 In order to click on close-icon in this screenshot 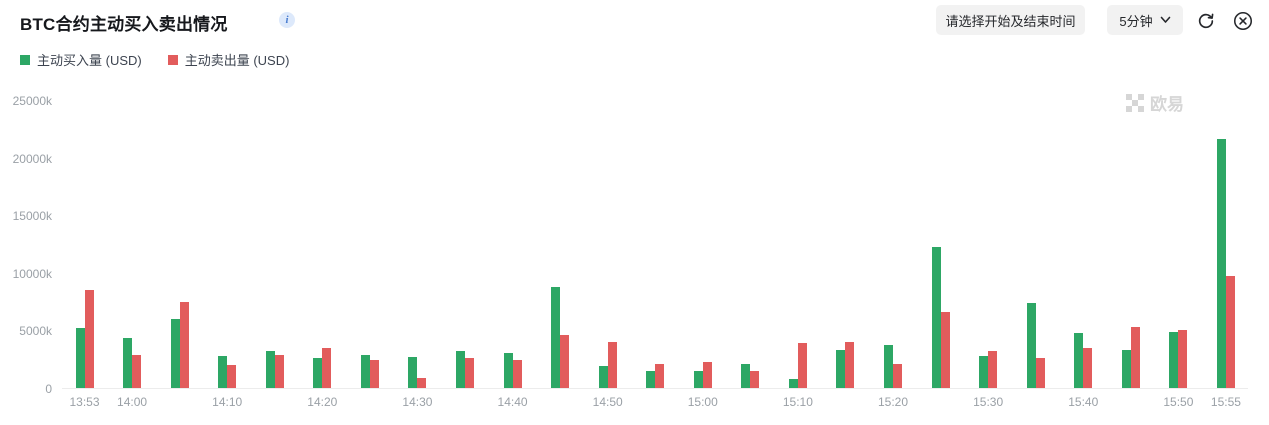, I will do `click(1243, 21)`.